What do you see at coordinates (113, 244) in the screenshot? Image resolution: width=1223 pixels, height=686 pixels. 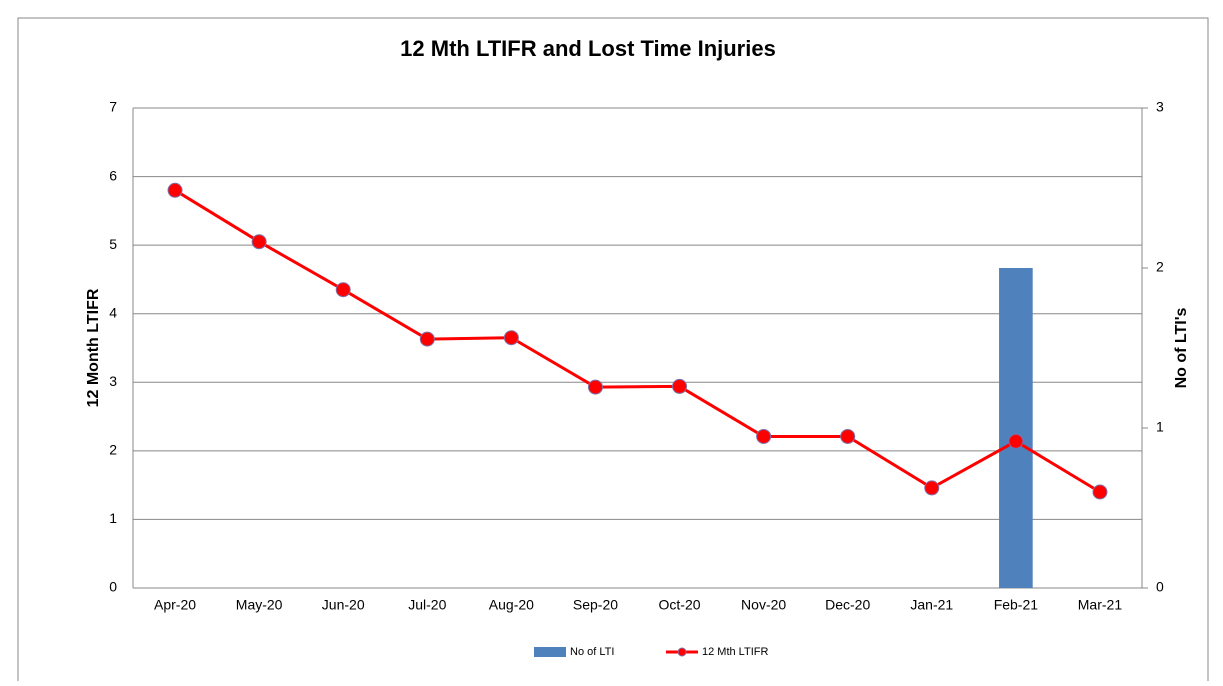 I see `y-tick-label: 5` at bounding box center [113, 244].